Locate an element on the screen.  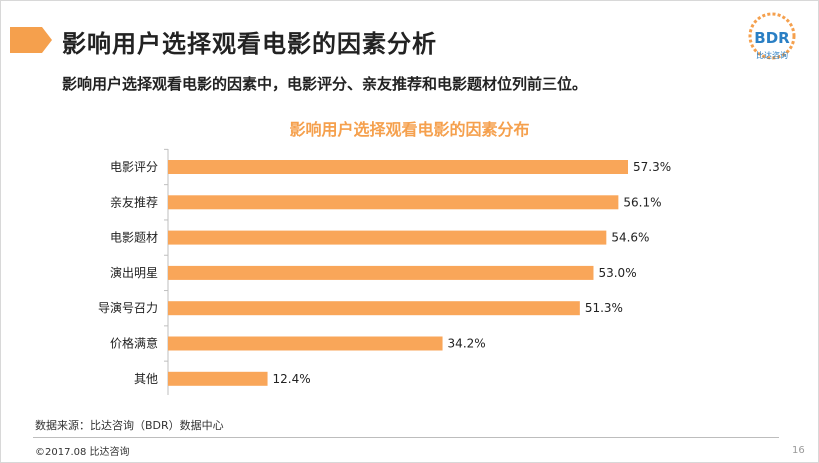
value-label: 51.3% is located at coordinates (604, 308).